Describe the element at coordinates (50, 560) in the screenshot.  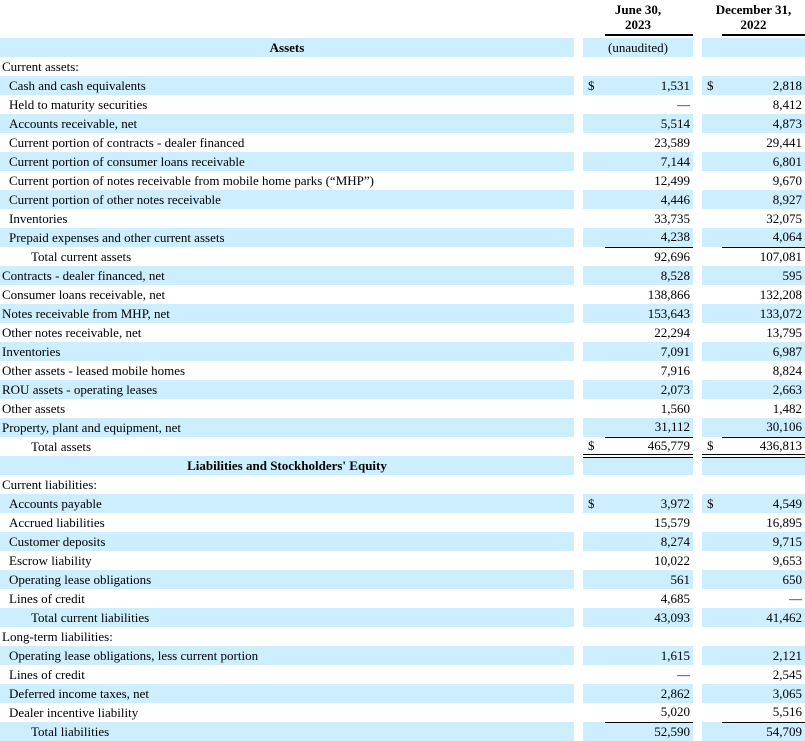
I see `row-label: Escrow liability` at that location.